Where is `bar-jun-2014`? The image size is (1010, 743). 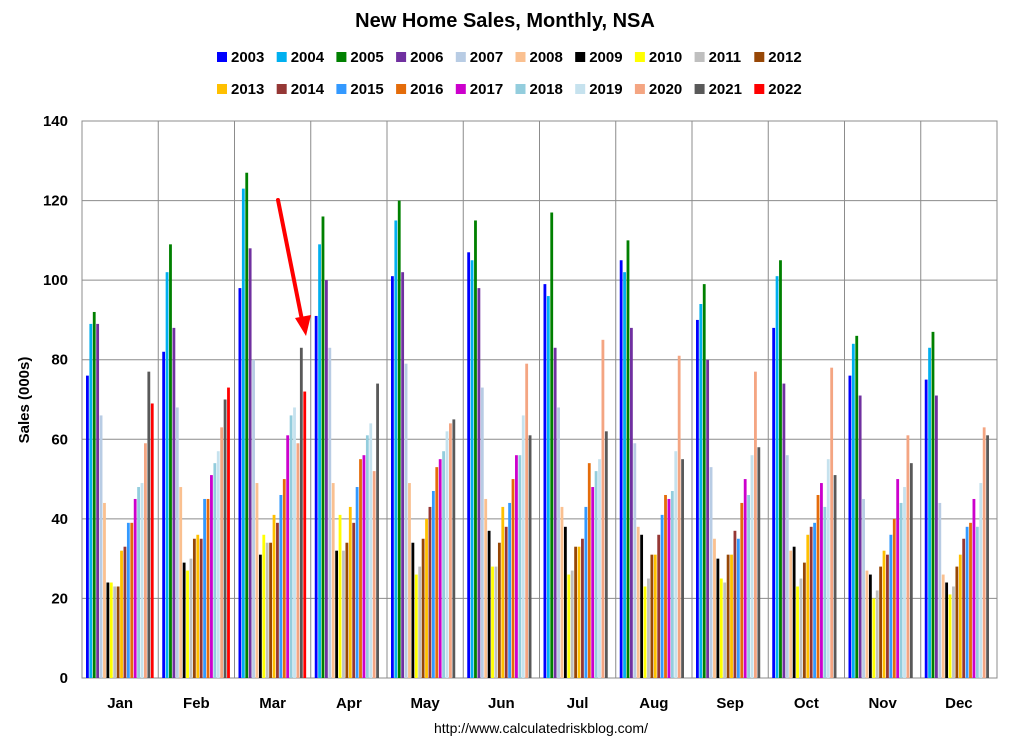 bar-jun-2014 is located at coordinates (506, 602).